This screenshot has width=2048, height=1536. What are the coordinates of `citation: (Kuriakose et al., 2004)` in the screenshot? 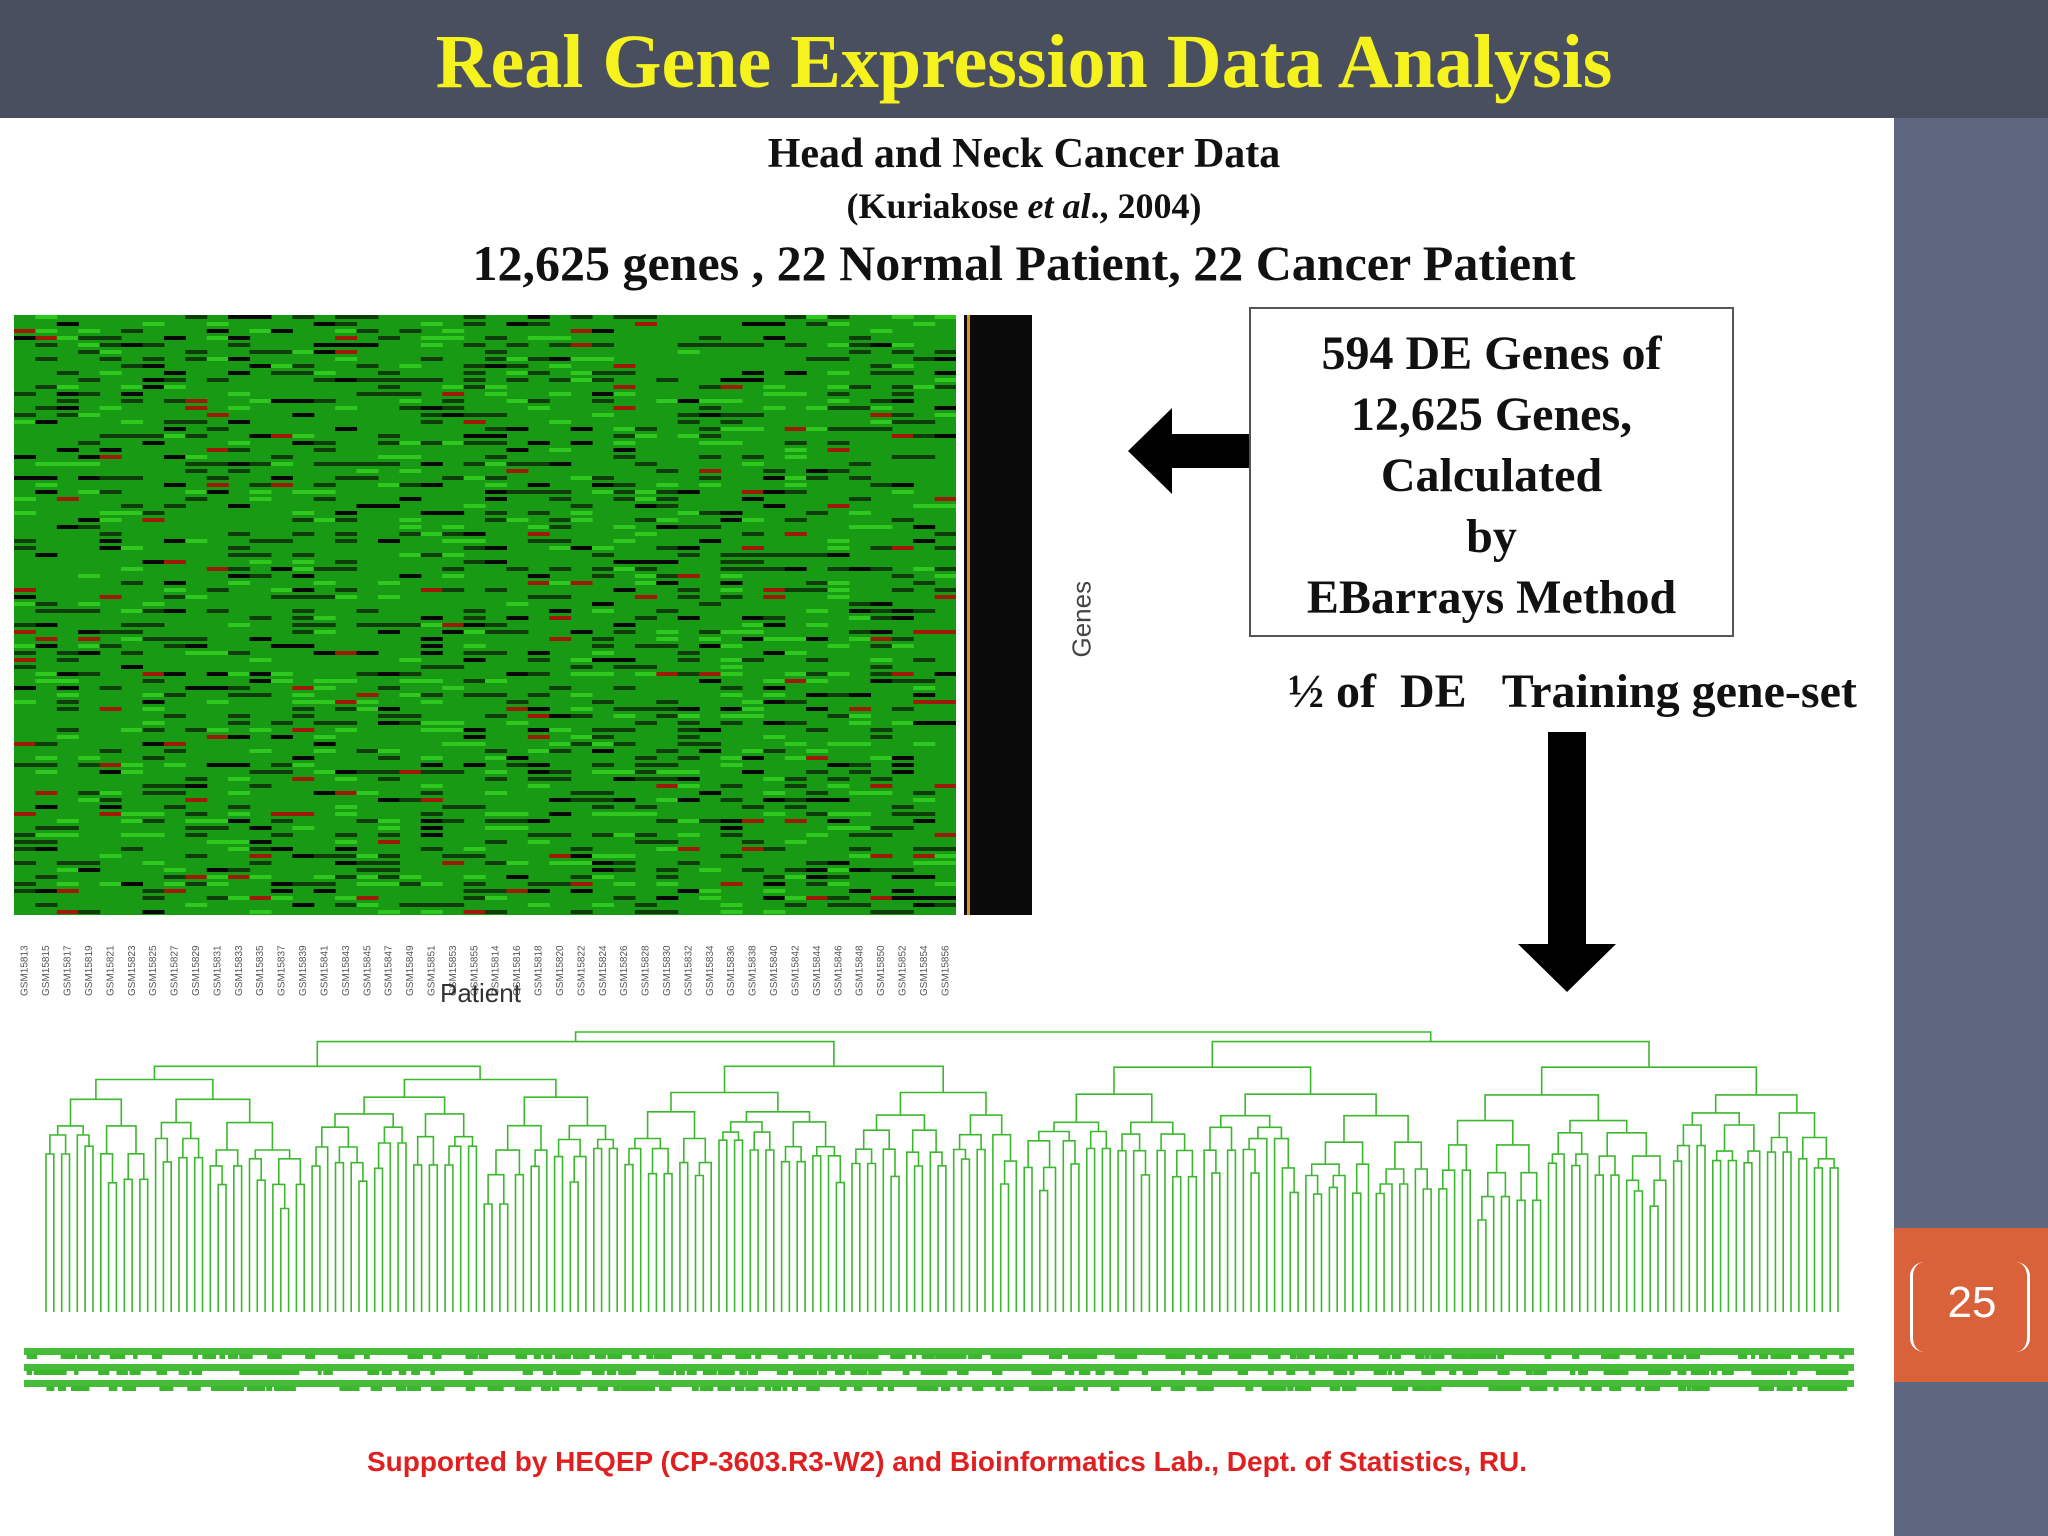 It's located at (1024, 206).